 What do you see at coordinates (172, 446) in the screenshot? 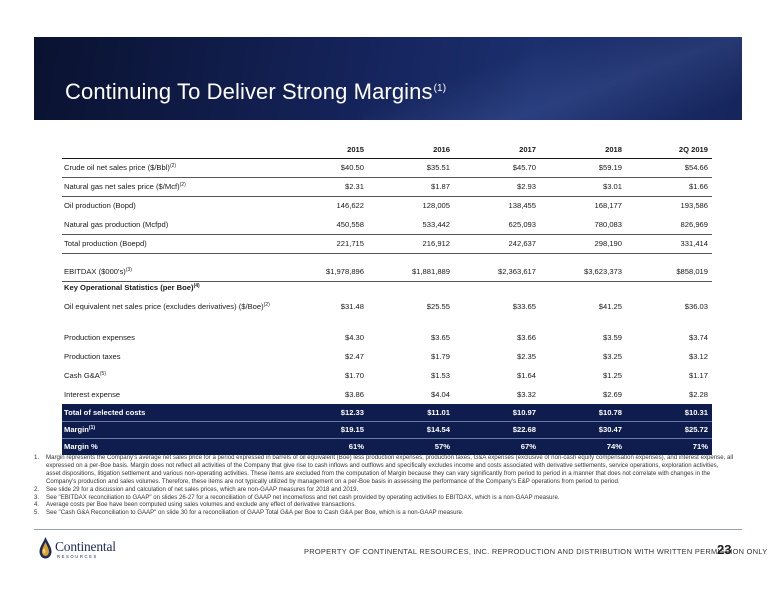
I see `row-label: Margin %` at bounding box center [172, 446].